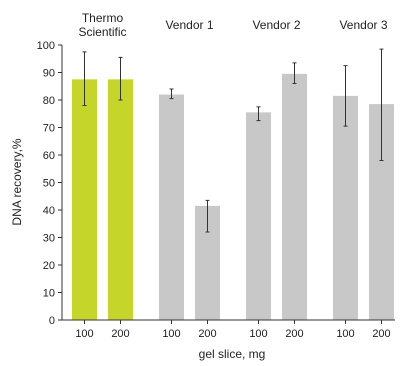 This screenshot has width=401, height=366. What do you see at coordinates (102, 32) in the screenshot?
I see `group-label: Scientific` at bounding box center [102, 32].